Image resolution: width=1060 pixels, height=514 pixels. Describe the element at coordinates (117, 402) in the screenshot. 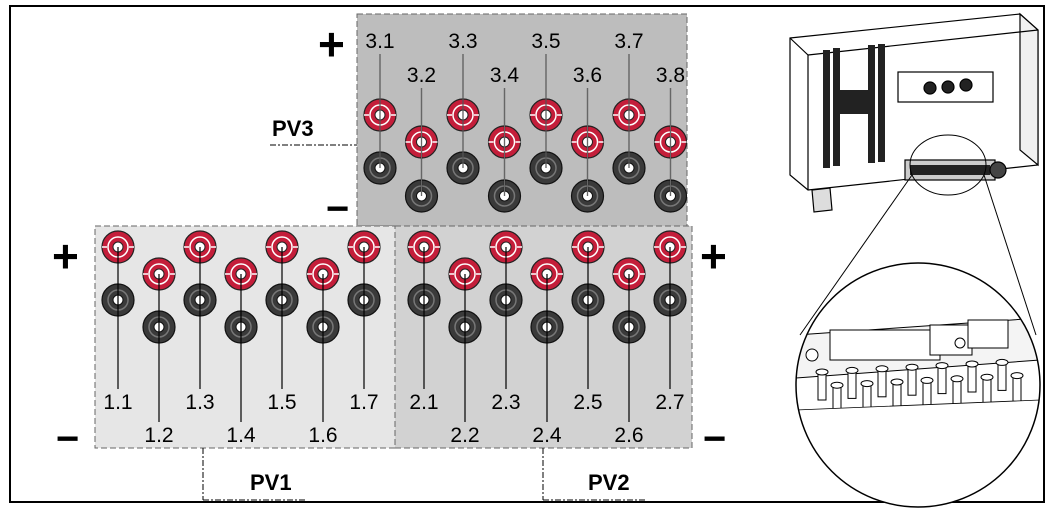

I see `pv1-terminal-label: 1.1` at that location.